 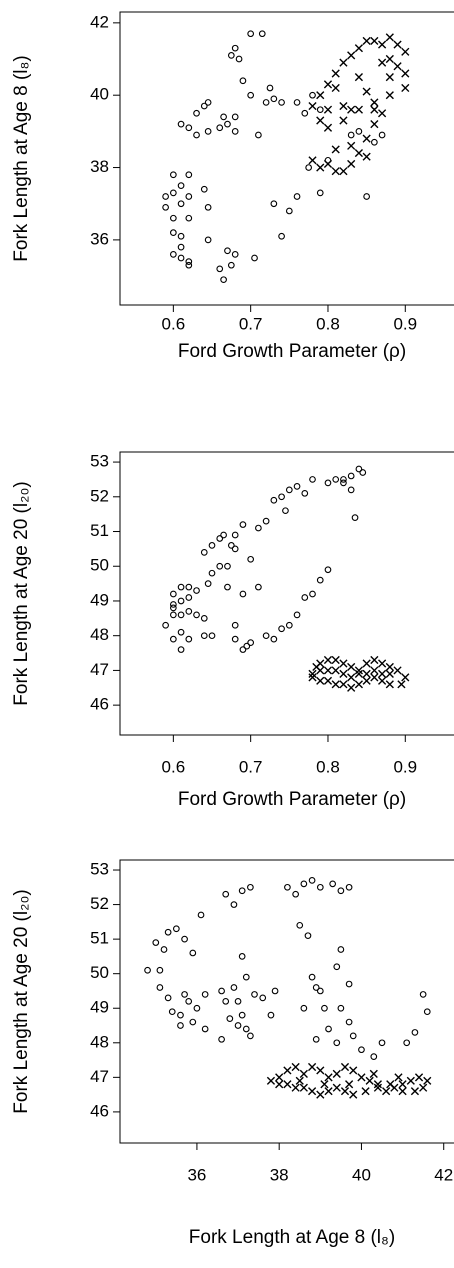 I want to click on x-tick-label: 0.6, so click(x=174, y=323).